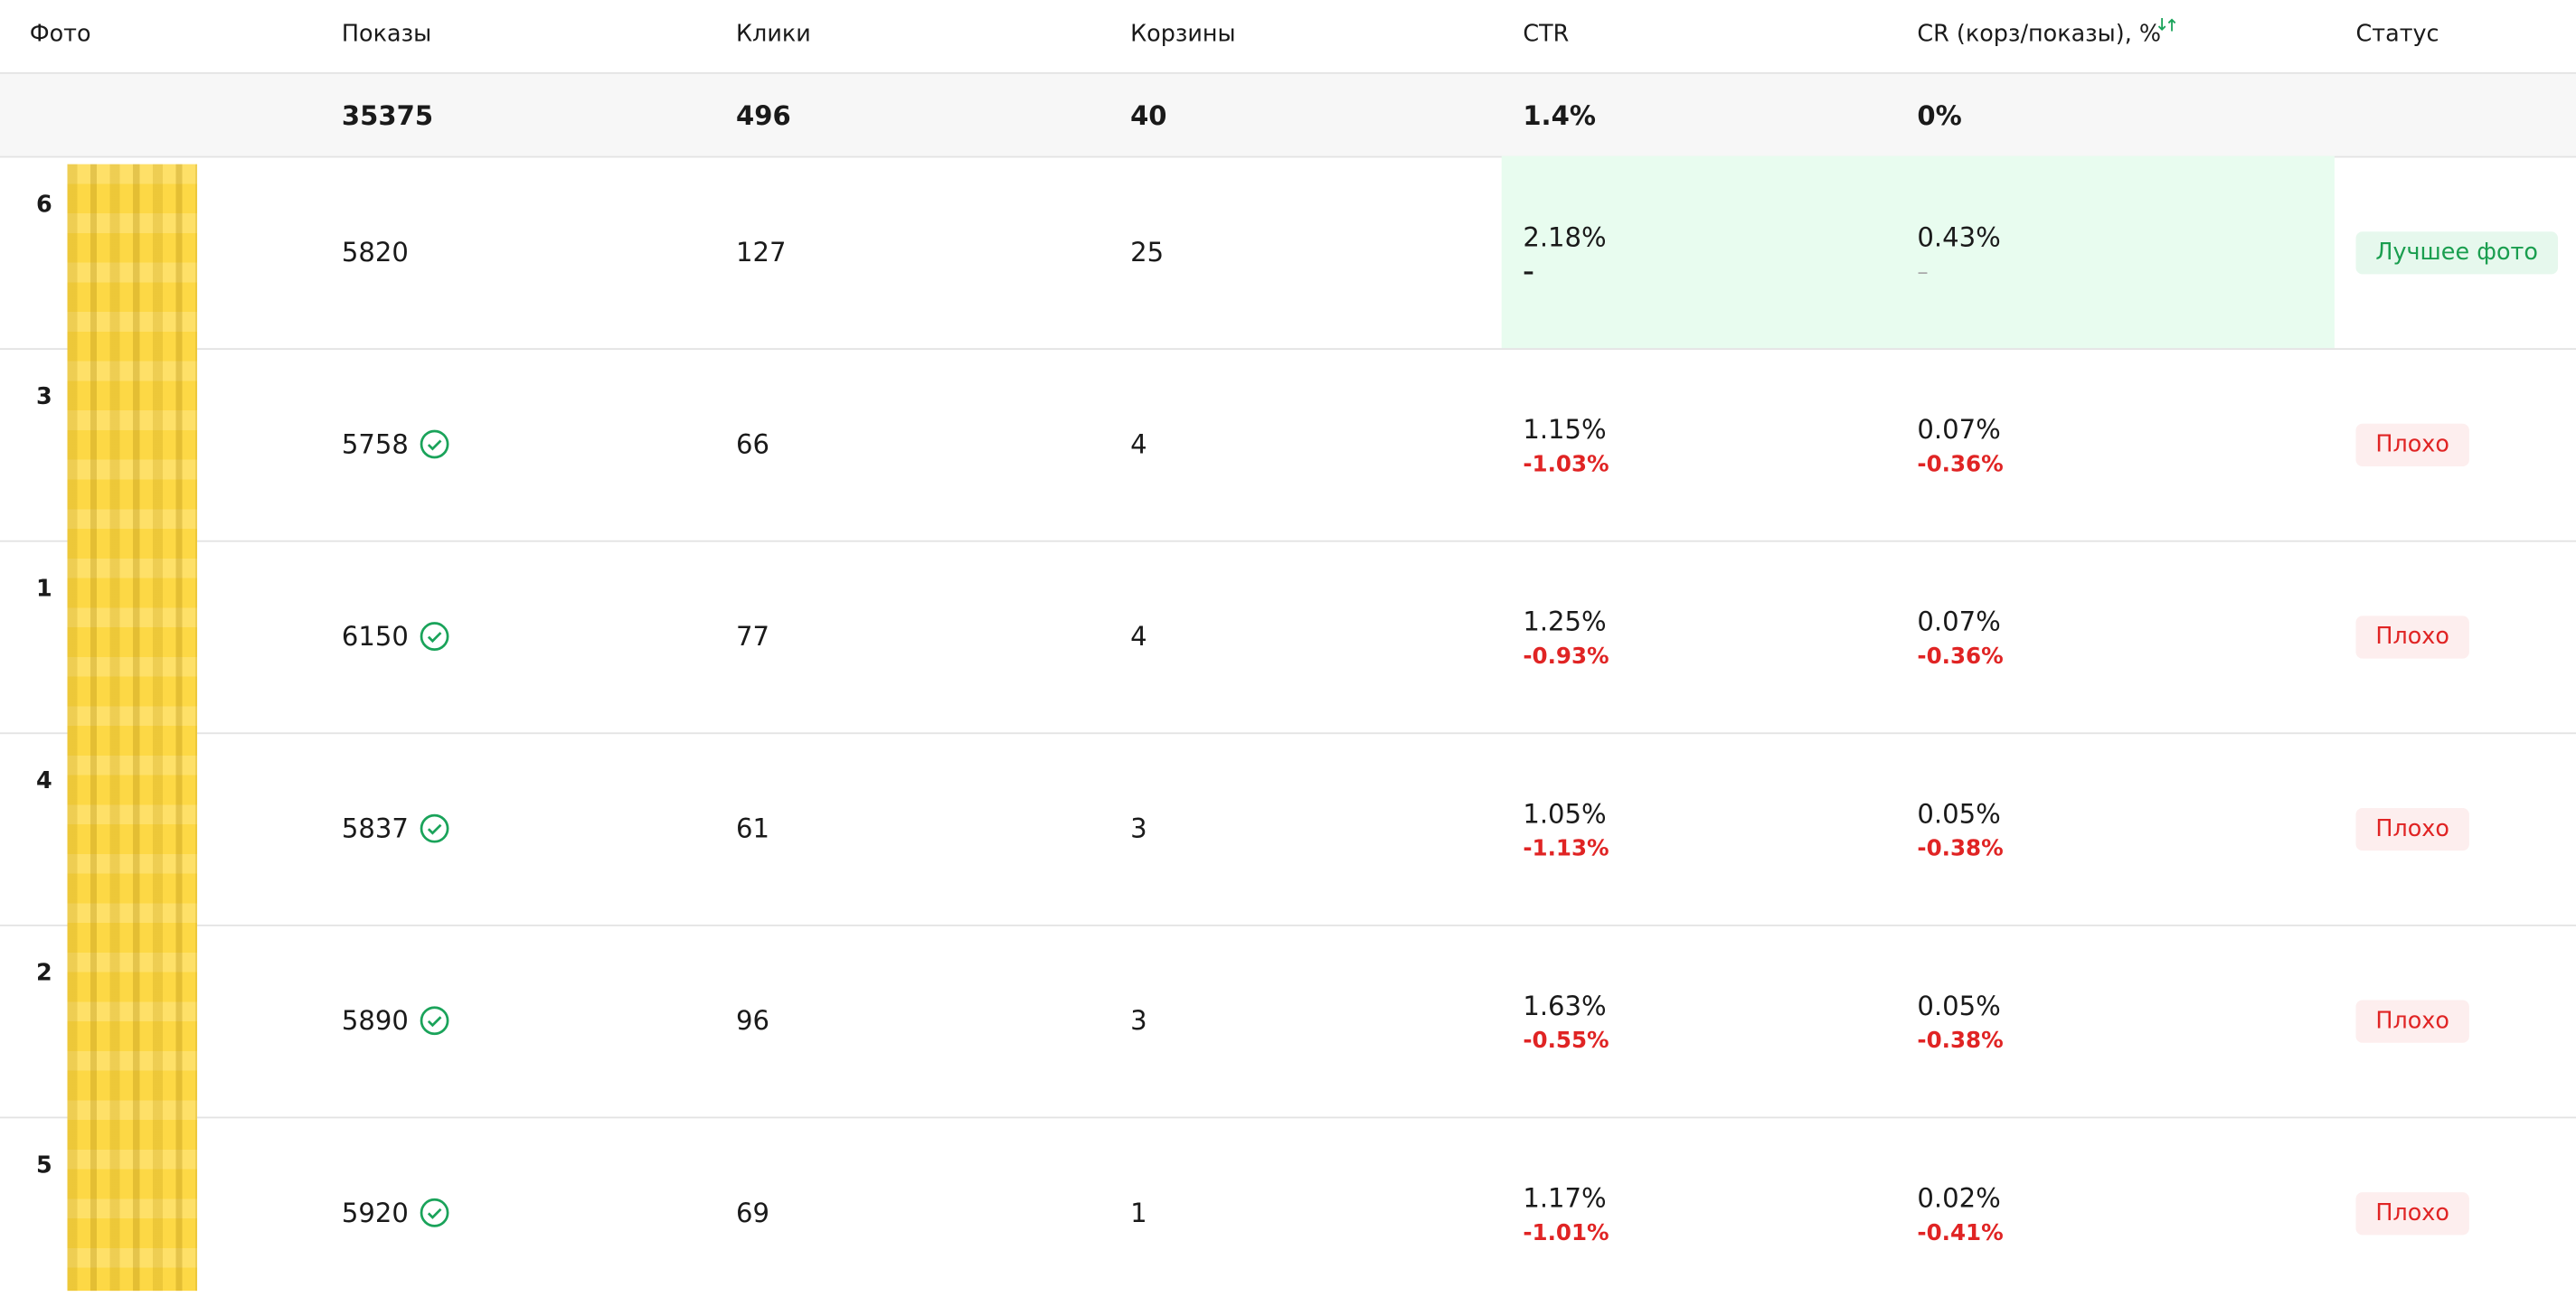 The height and width of the screenshot is (1297, 2576). I want to click on cr: 0.43%, so click(1959, 237).